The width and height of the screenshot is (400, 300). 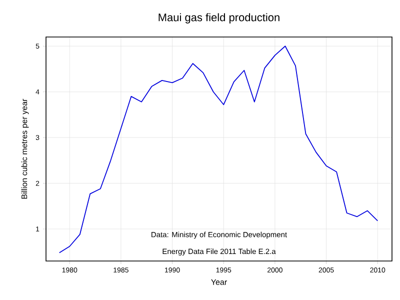 I want to click on chart-title: Maui gas field production, so click(x=219, y=18).